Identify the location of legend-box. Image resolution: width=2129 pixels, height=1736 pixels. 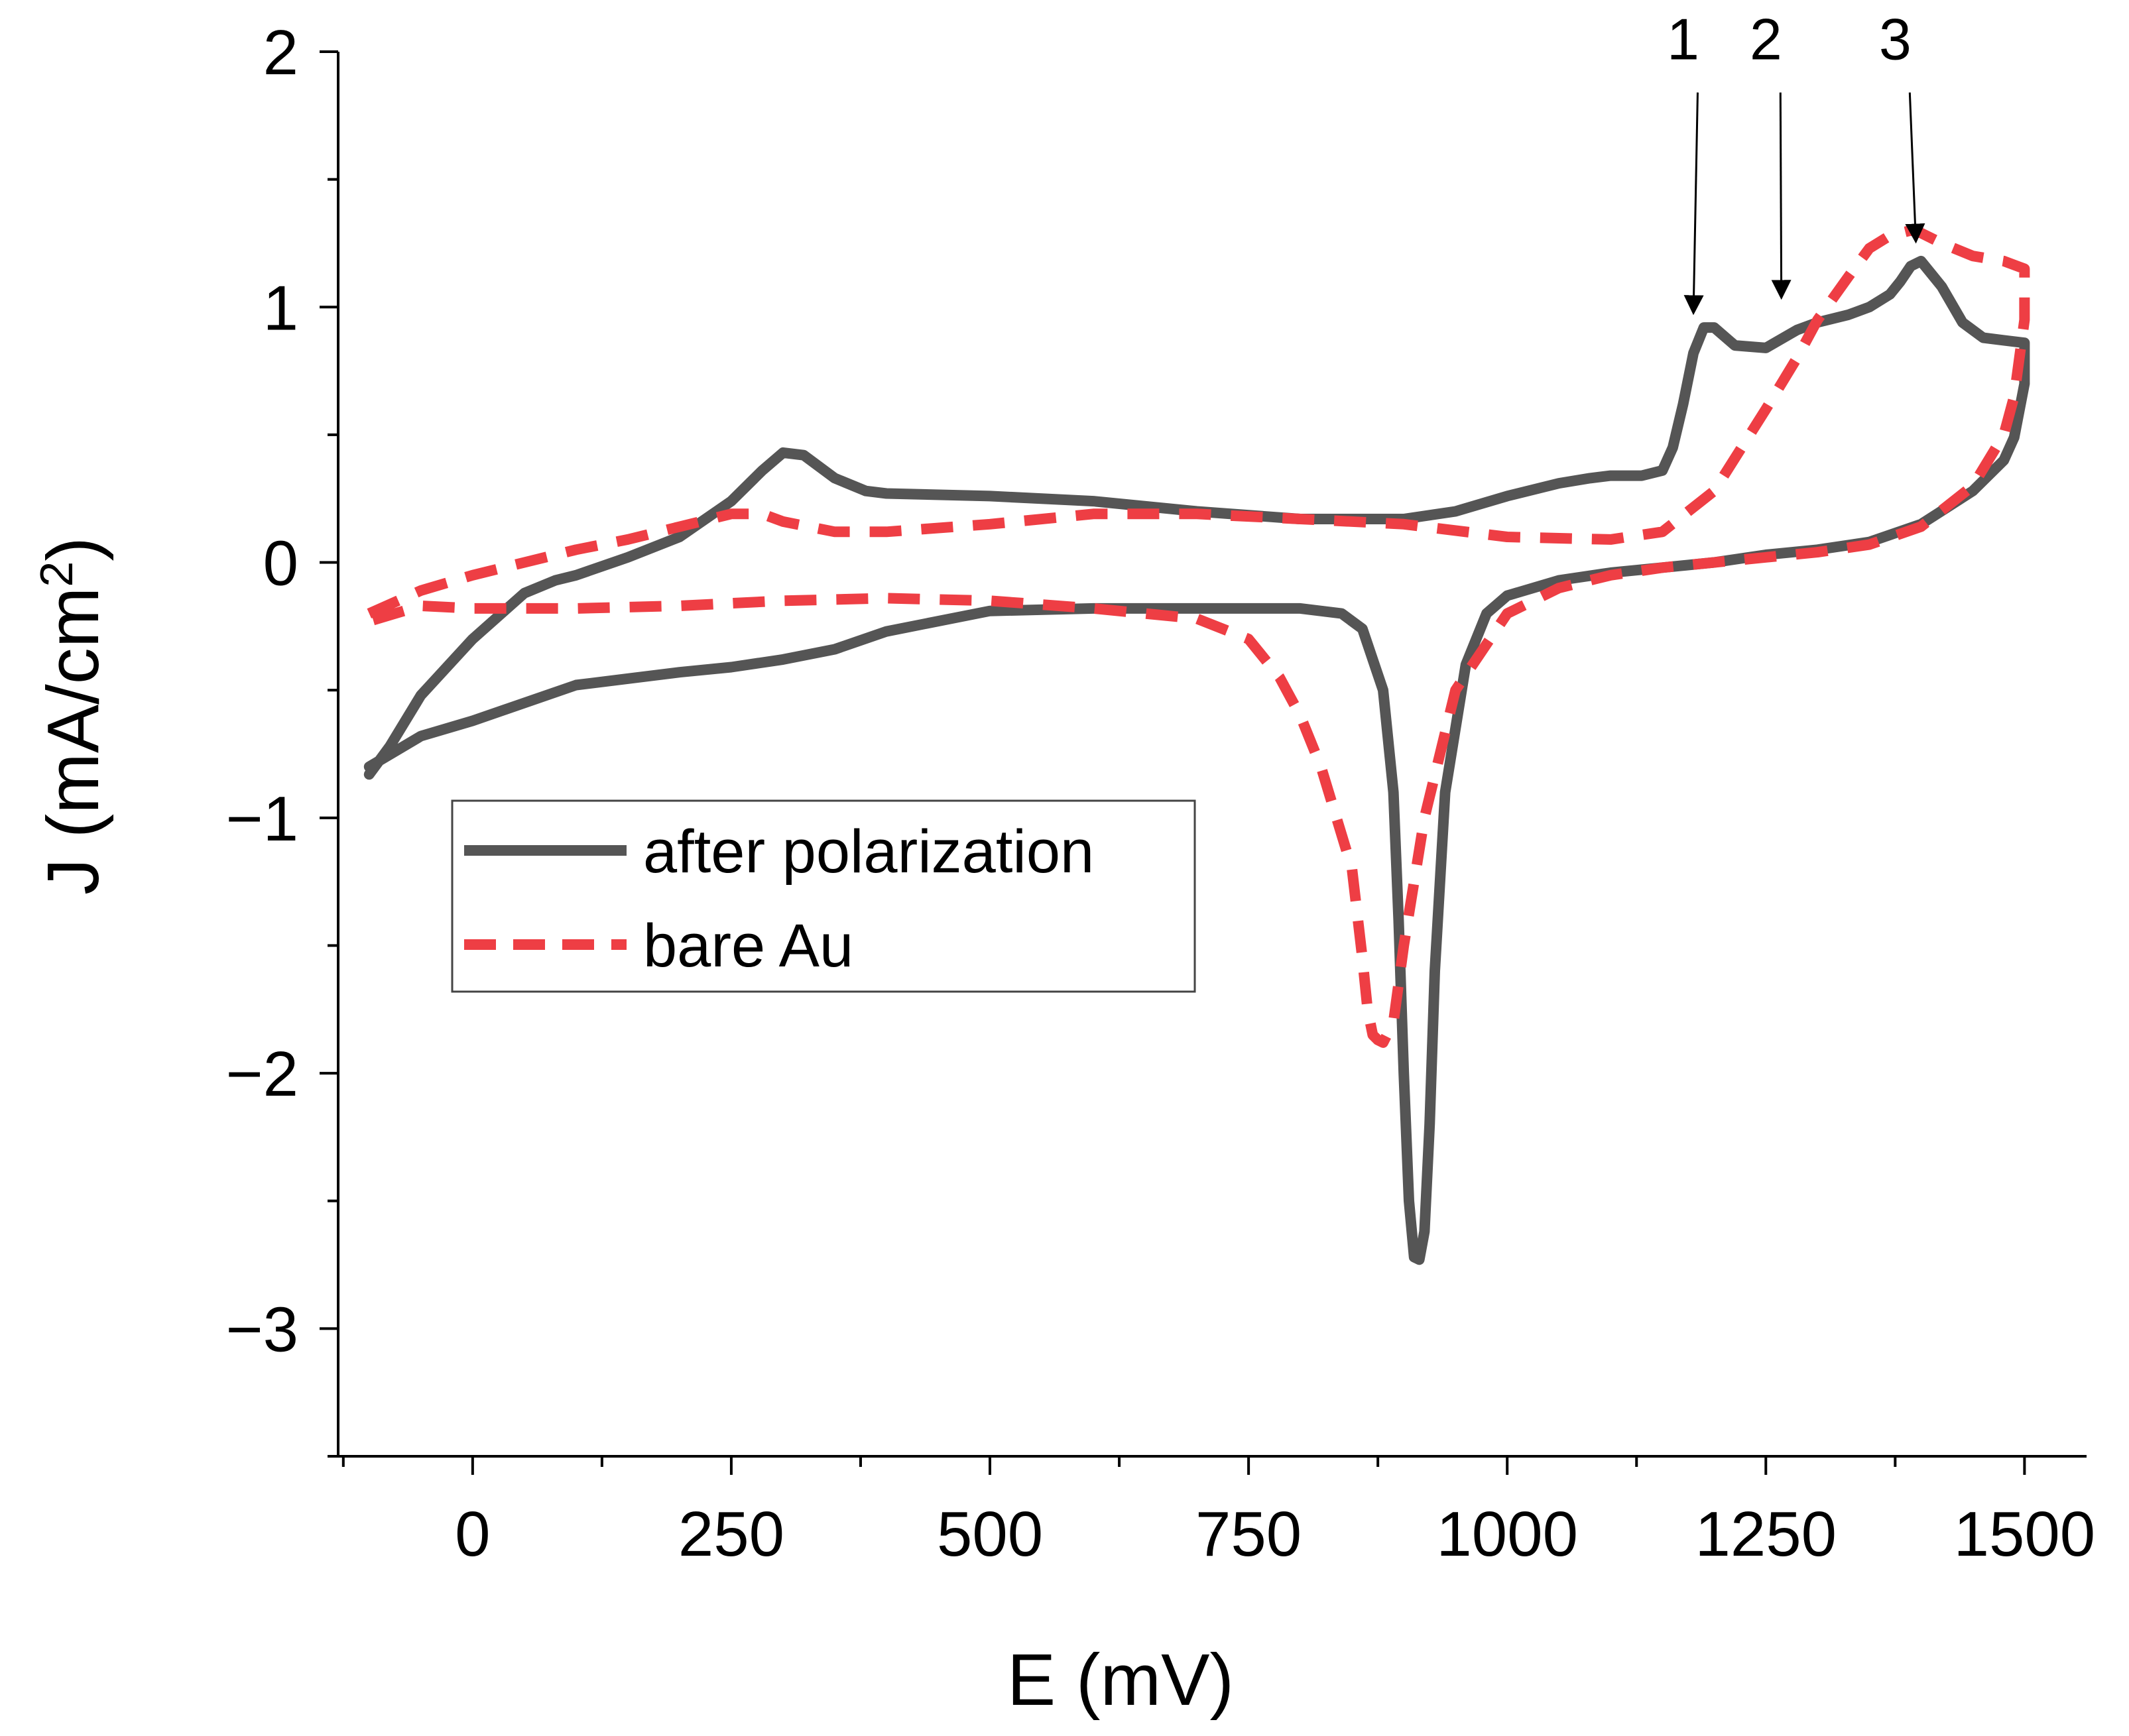
(823, 896).